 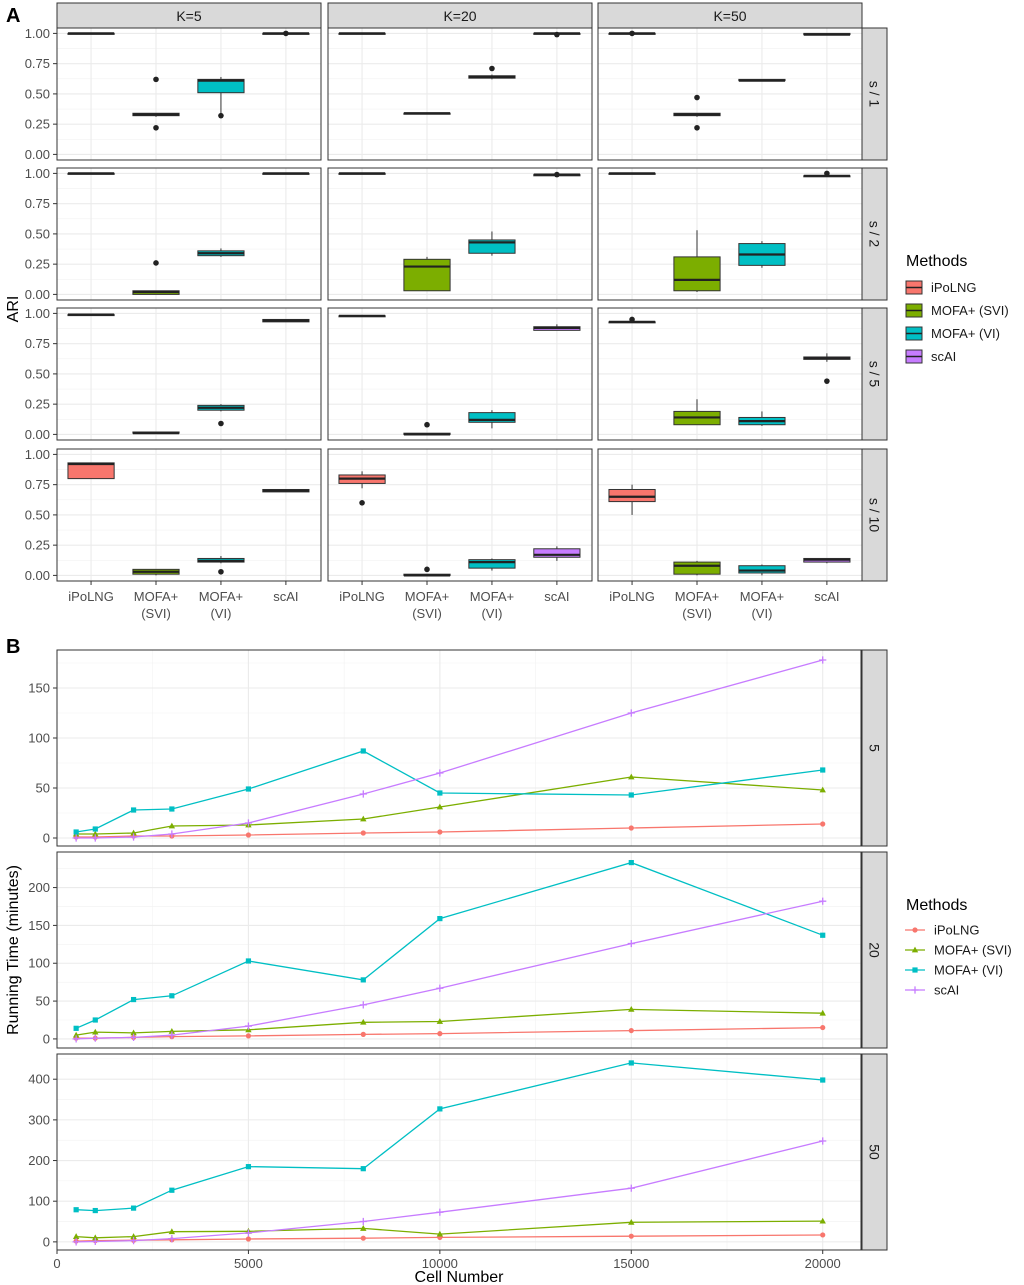 I want to click on strip-row-label: 50, so click(x=875, y=1152).